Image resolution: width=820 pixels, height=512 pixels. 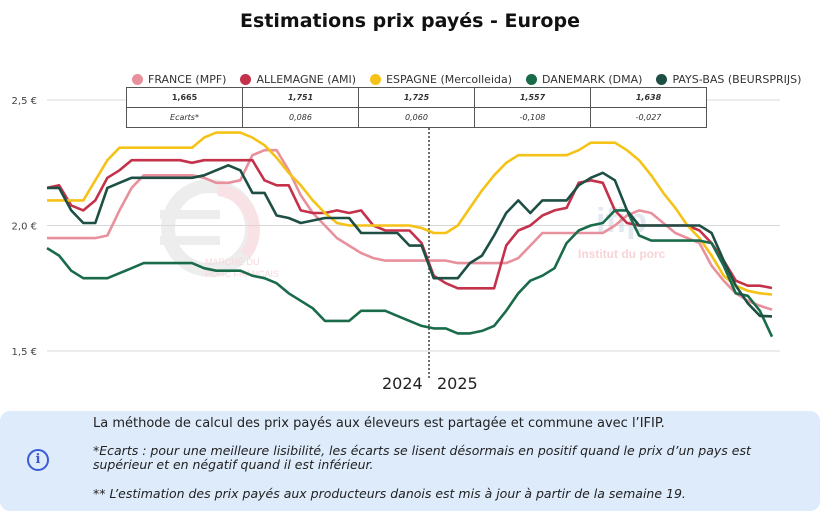 I want to click on y-tick-label: 1,5 €, so click(x=24, y=352).